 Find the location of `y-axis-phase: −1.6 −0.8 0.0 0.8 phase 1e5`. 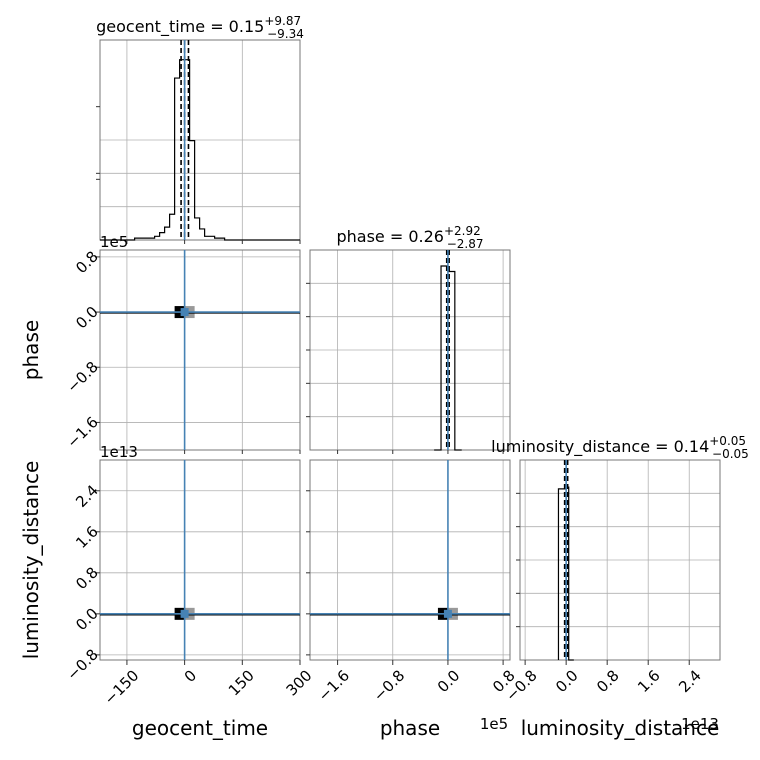

y-axis-phase: −1.6 −0.8 0.0 0.8 phase 1e5 is located at coordinates (73, 342).